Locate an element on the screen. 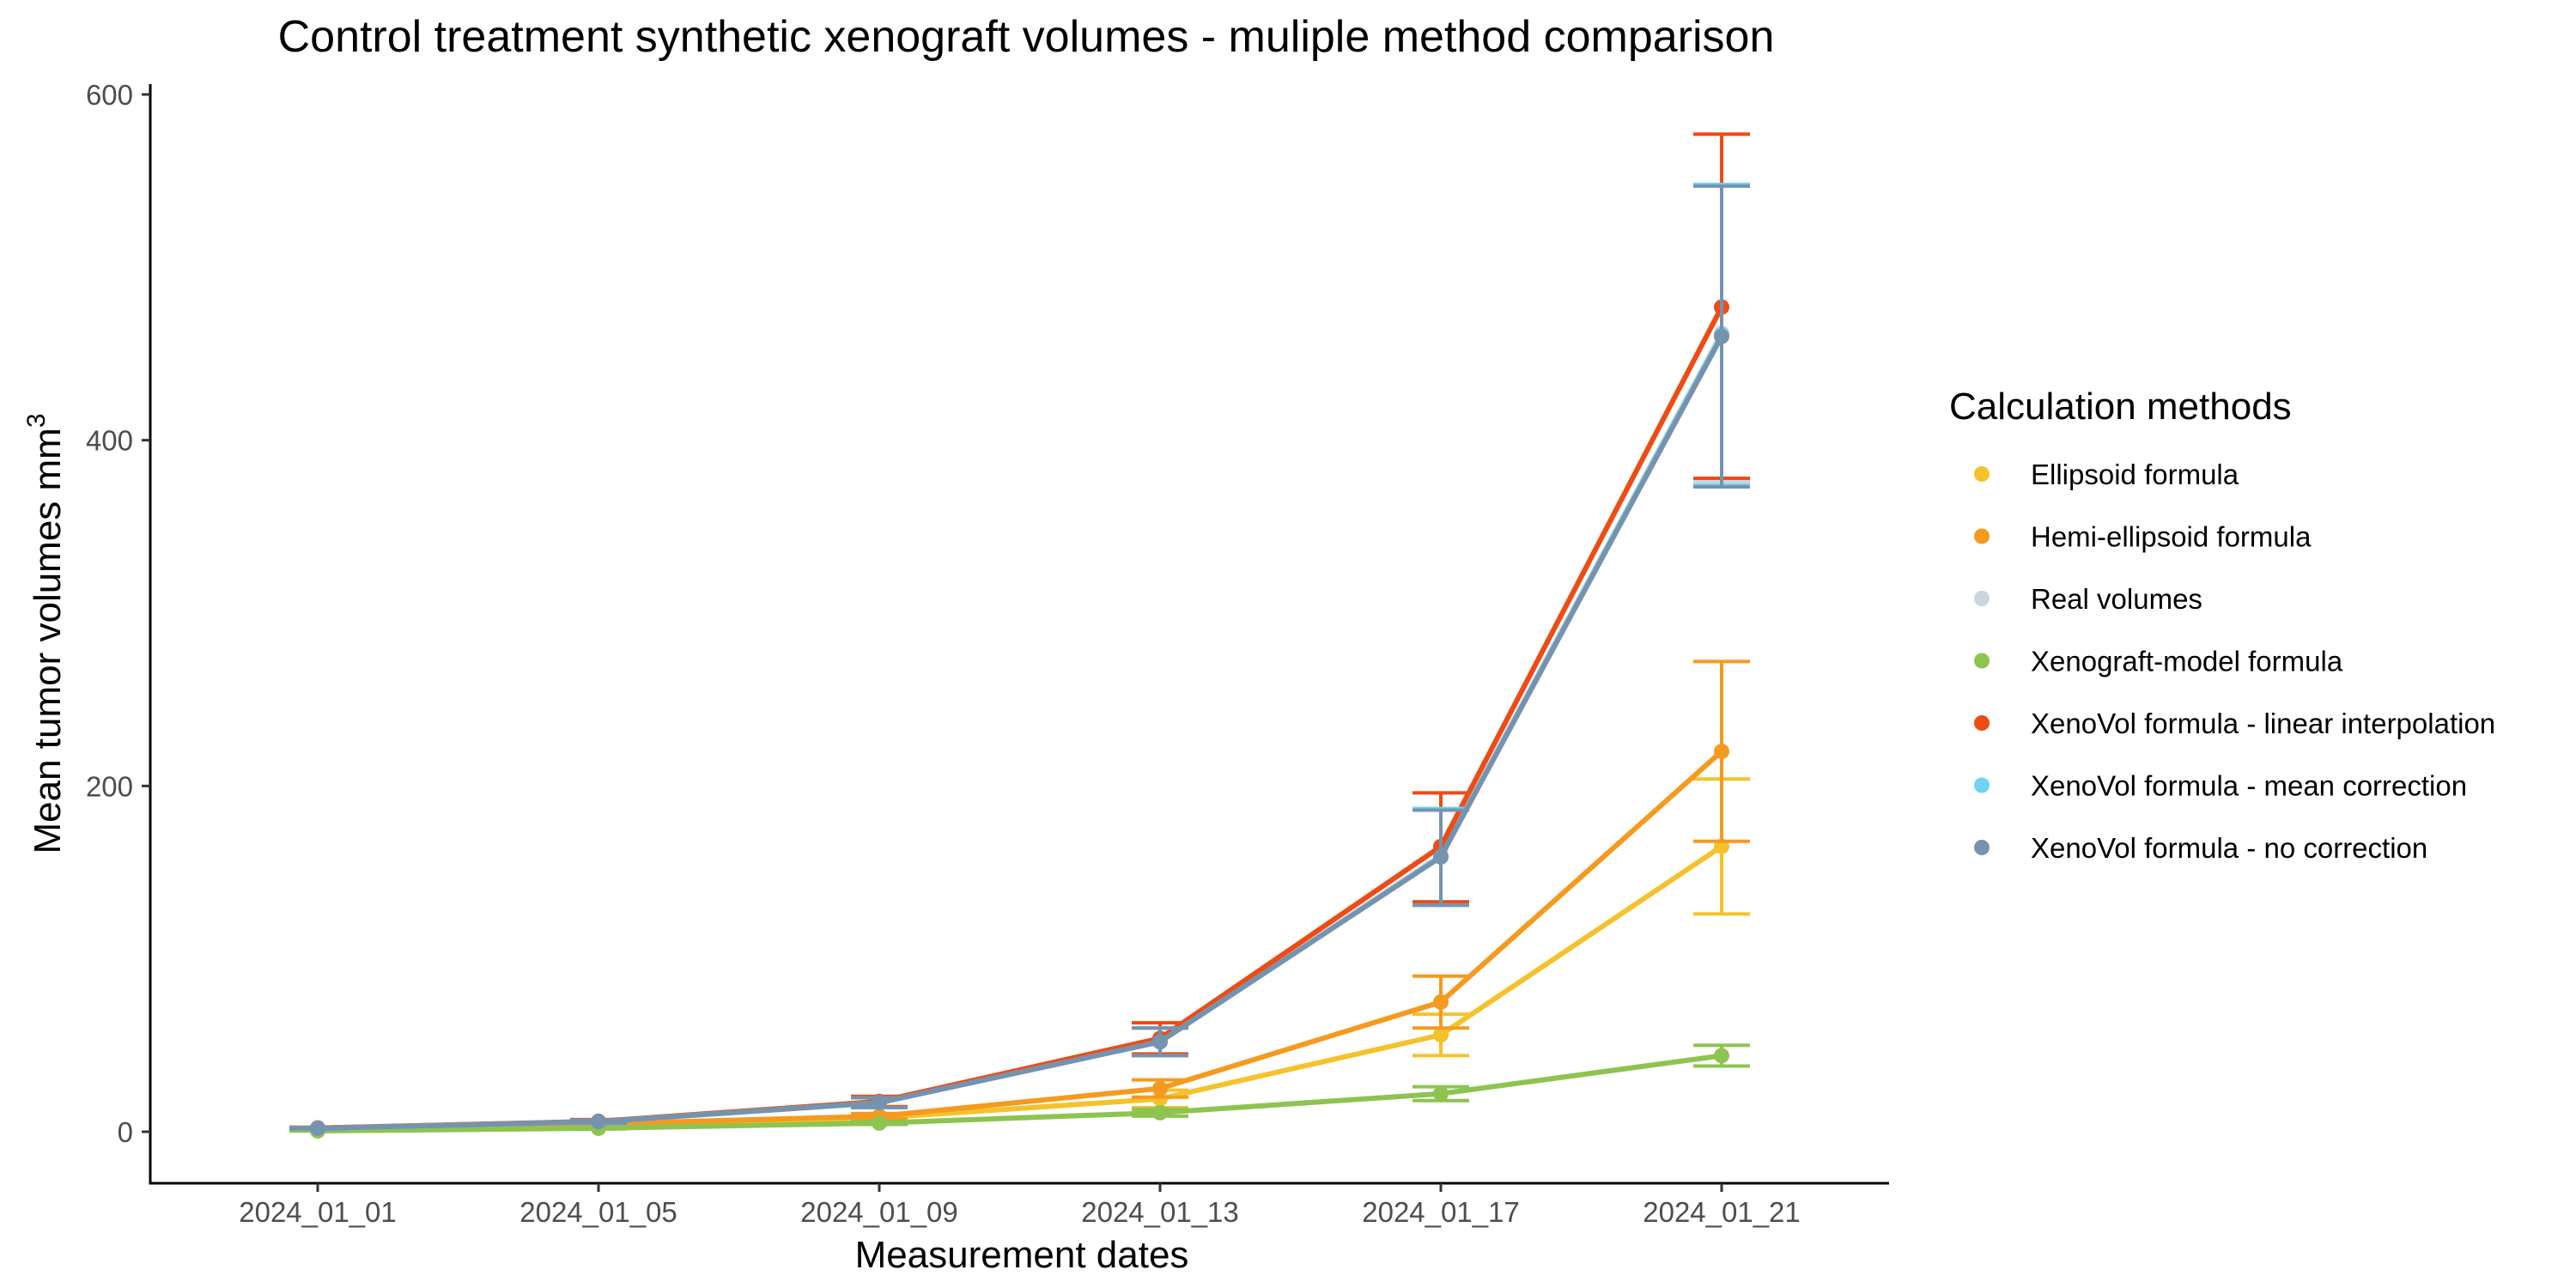 The image size is (2576, 1288). y-axis-title: Mean tumor volumes mm3 is located at coordinates (45, 633).